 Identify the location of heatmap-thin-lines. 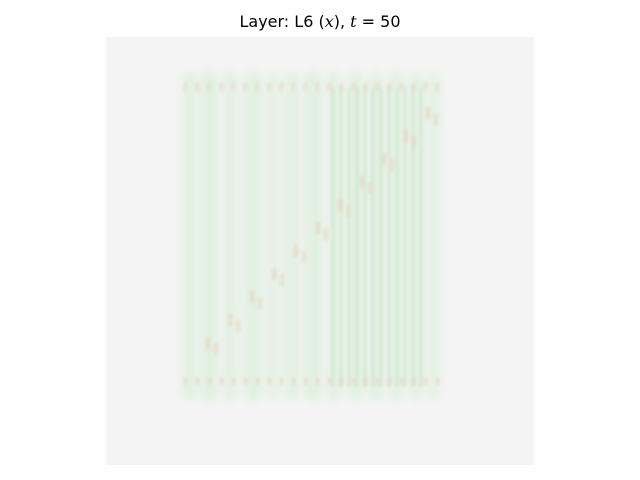
(377, 237).